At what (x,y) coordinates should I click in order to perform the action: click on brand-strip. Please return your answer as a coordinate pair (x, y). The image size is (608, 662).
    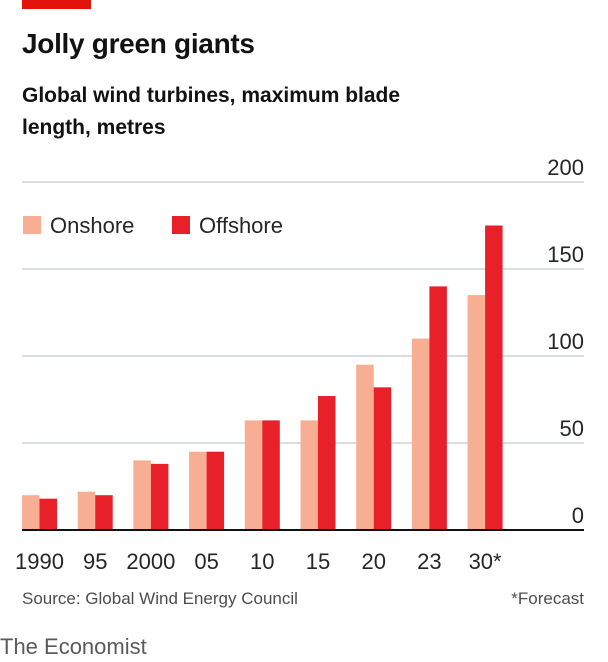
    Looking at the image, I should click on (304, 644).